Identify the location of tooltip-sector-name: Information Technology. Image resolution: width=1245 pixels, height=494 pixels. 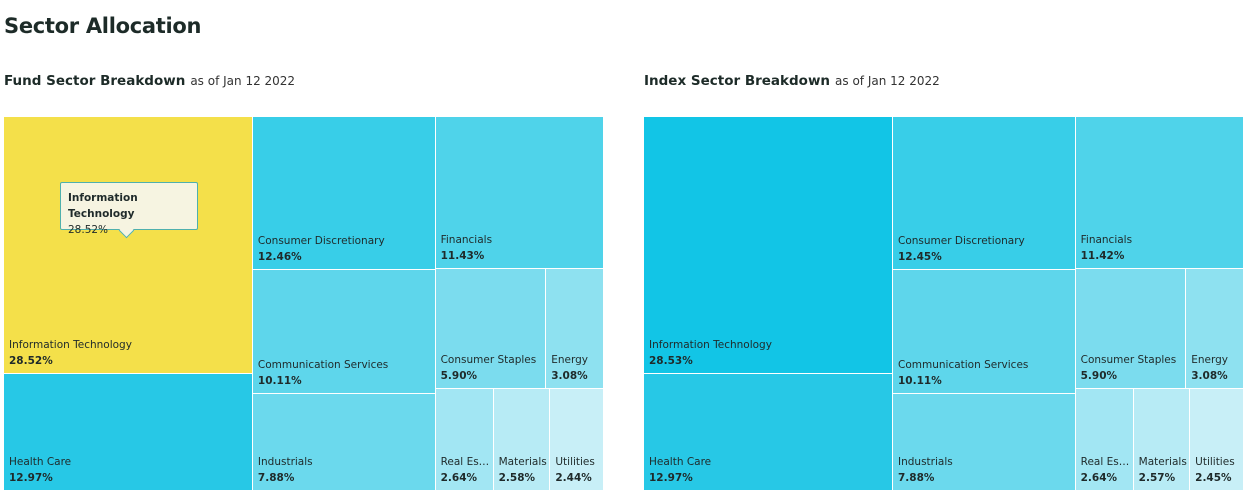
(103, 206).